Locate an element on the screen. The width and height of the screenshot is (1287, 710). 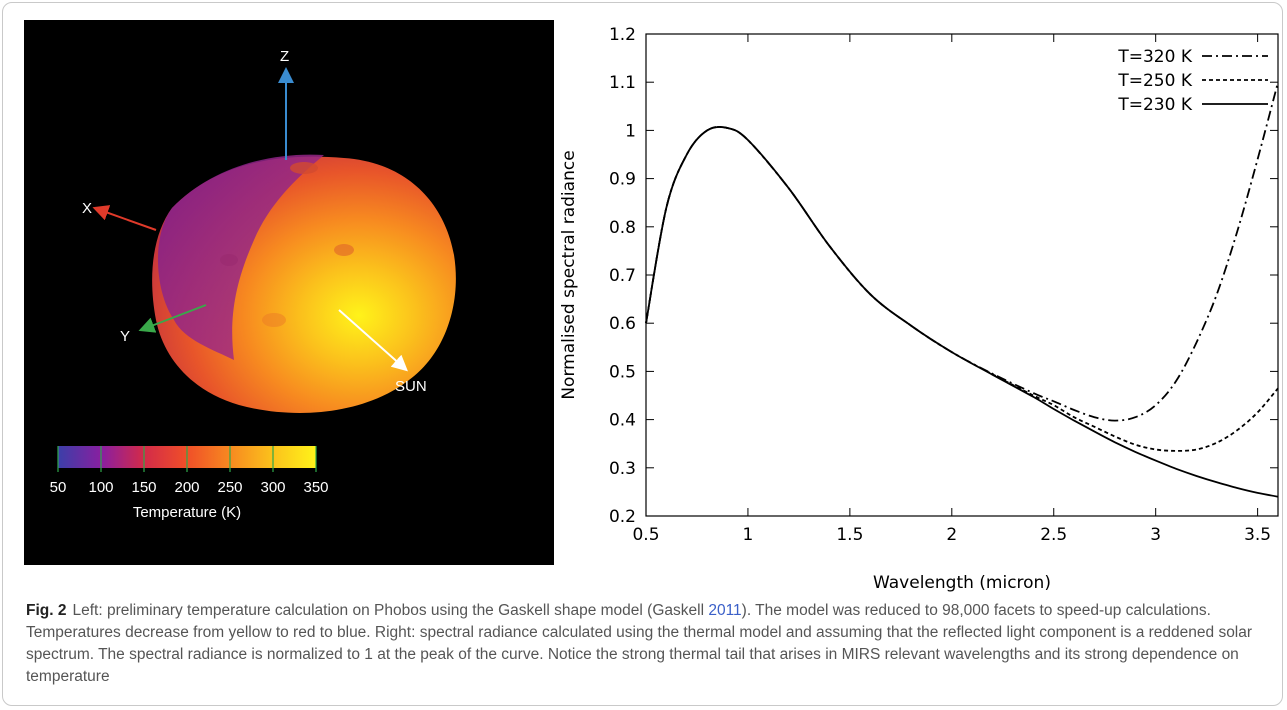
colorbar-tick-label: 50 is located at coordinates (58, 487).